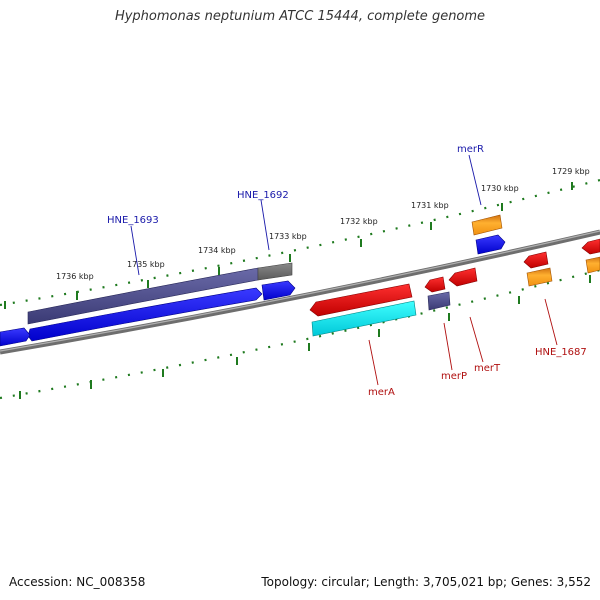 This screenshot has height=600, width=600. Describe the element at coordinates (381, 392) in the screenshot. I see `gene-label-merA: merA` at that location.